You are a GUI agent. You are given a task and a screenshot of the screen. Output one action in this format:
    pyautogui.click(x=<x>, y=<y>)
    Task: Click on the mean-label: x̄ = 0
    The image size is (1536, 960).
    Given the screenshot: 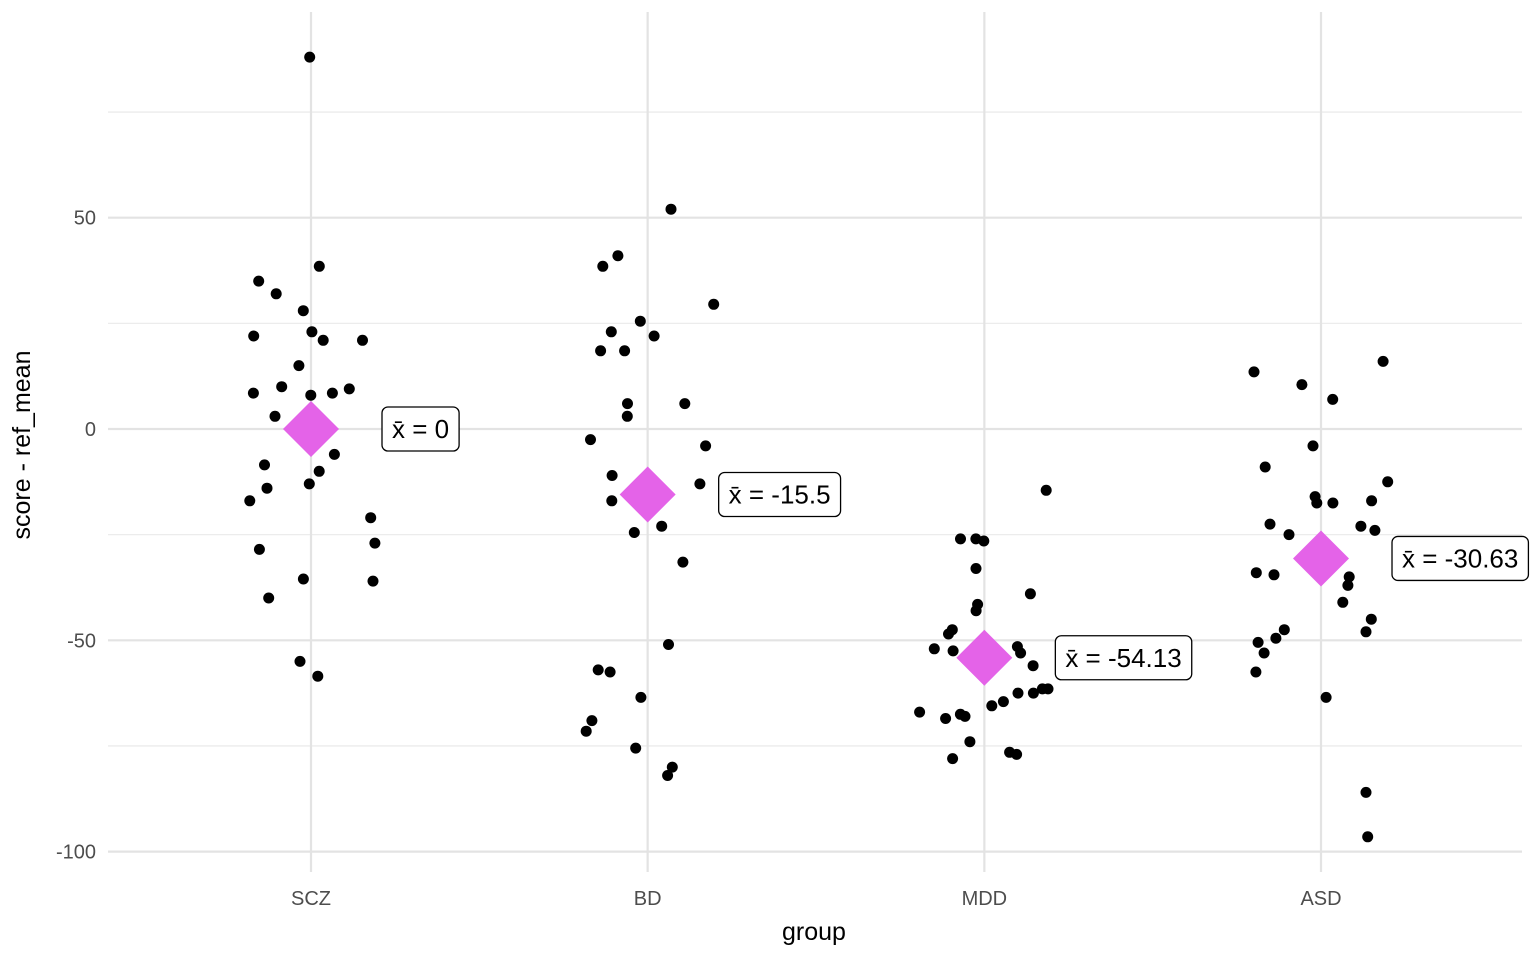 What is the action you would take?
    pyautogui.click(x=420, y=429)
    